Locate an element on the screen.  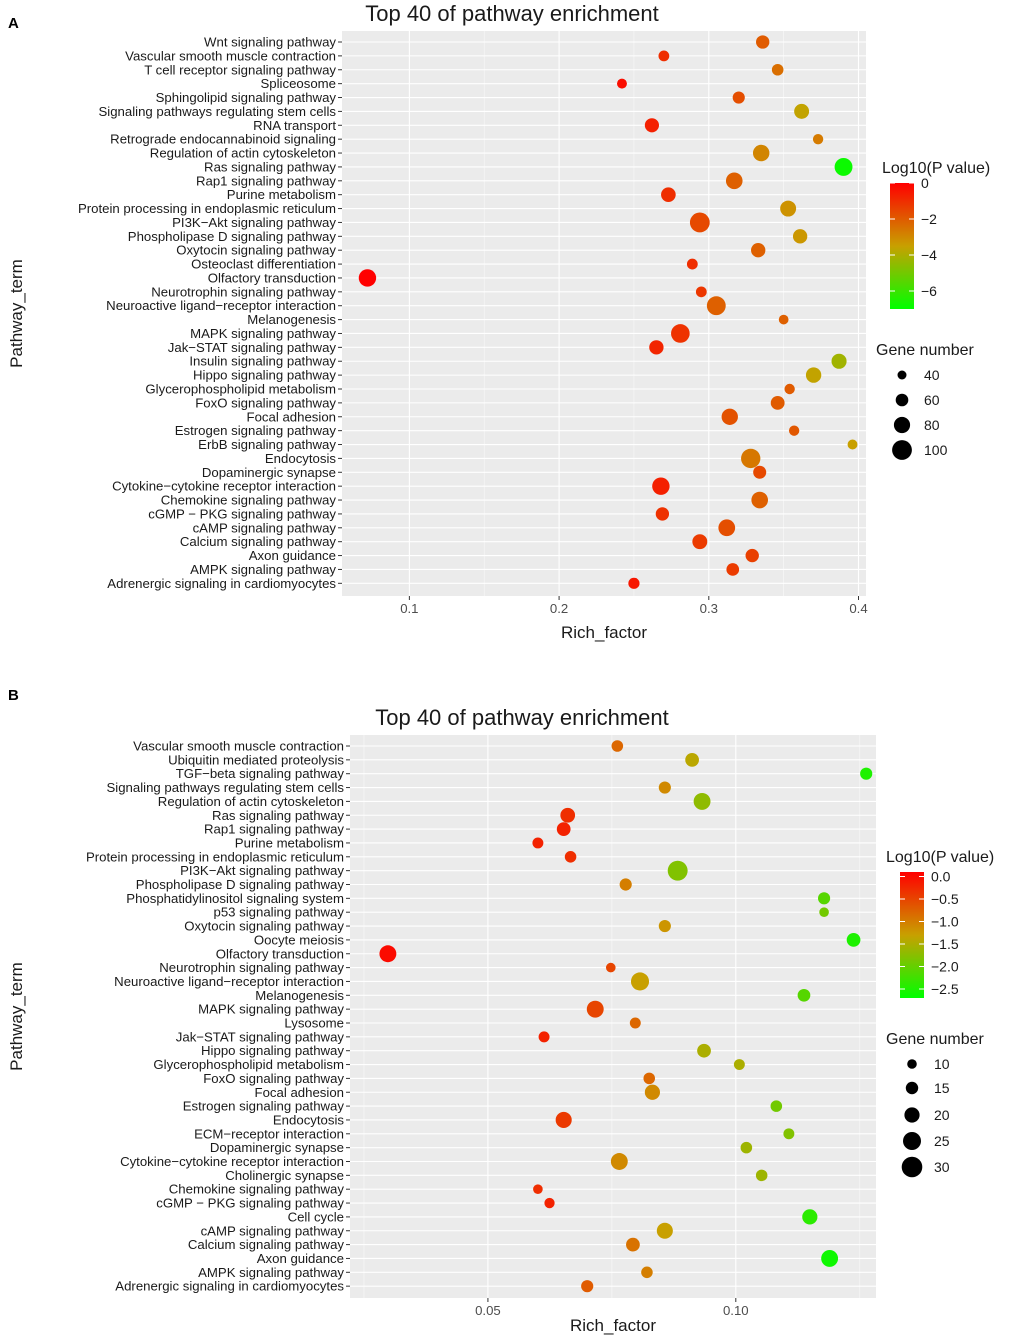
panel-letter: B is located at coordinates (13, 695).